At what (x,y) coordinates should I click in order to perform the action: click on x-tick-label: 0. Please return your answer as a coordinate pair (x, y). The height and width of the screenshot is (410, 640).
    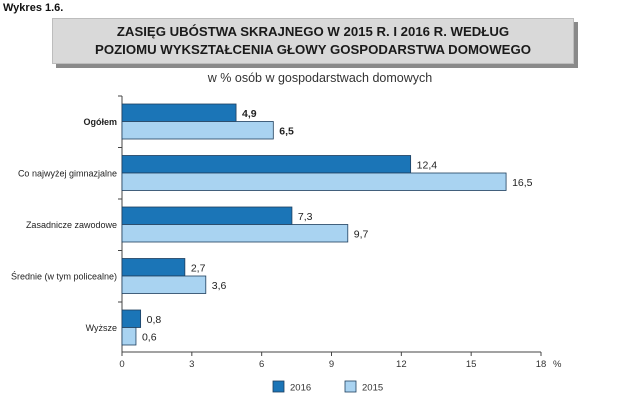
    Looking at the image, I should click on (121, 364).